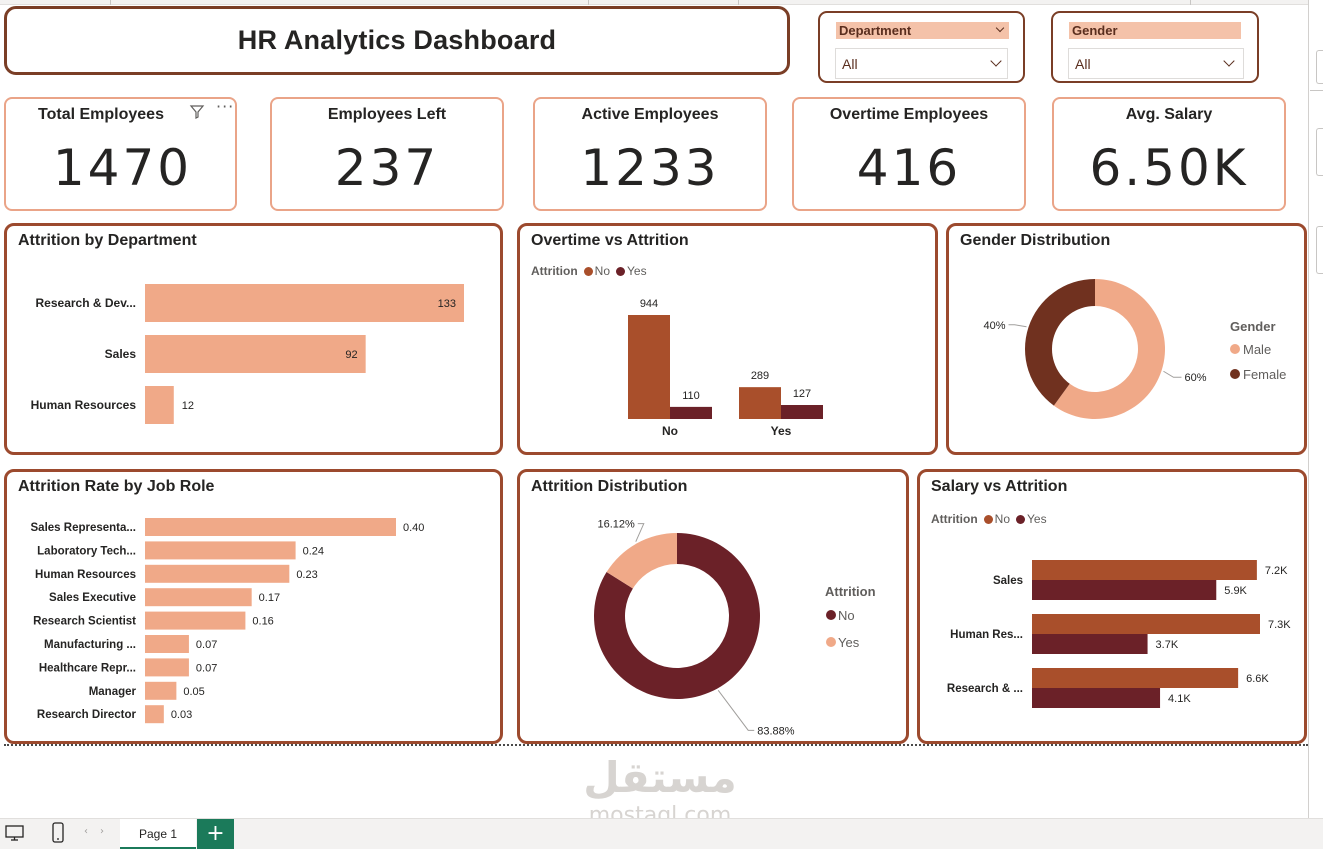  Describe the element at coordinates (670, 431) in the screenshot. I see `category-label: No` at that location.